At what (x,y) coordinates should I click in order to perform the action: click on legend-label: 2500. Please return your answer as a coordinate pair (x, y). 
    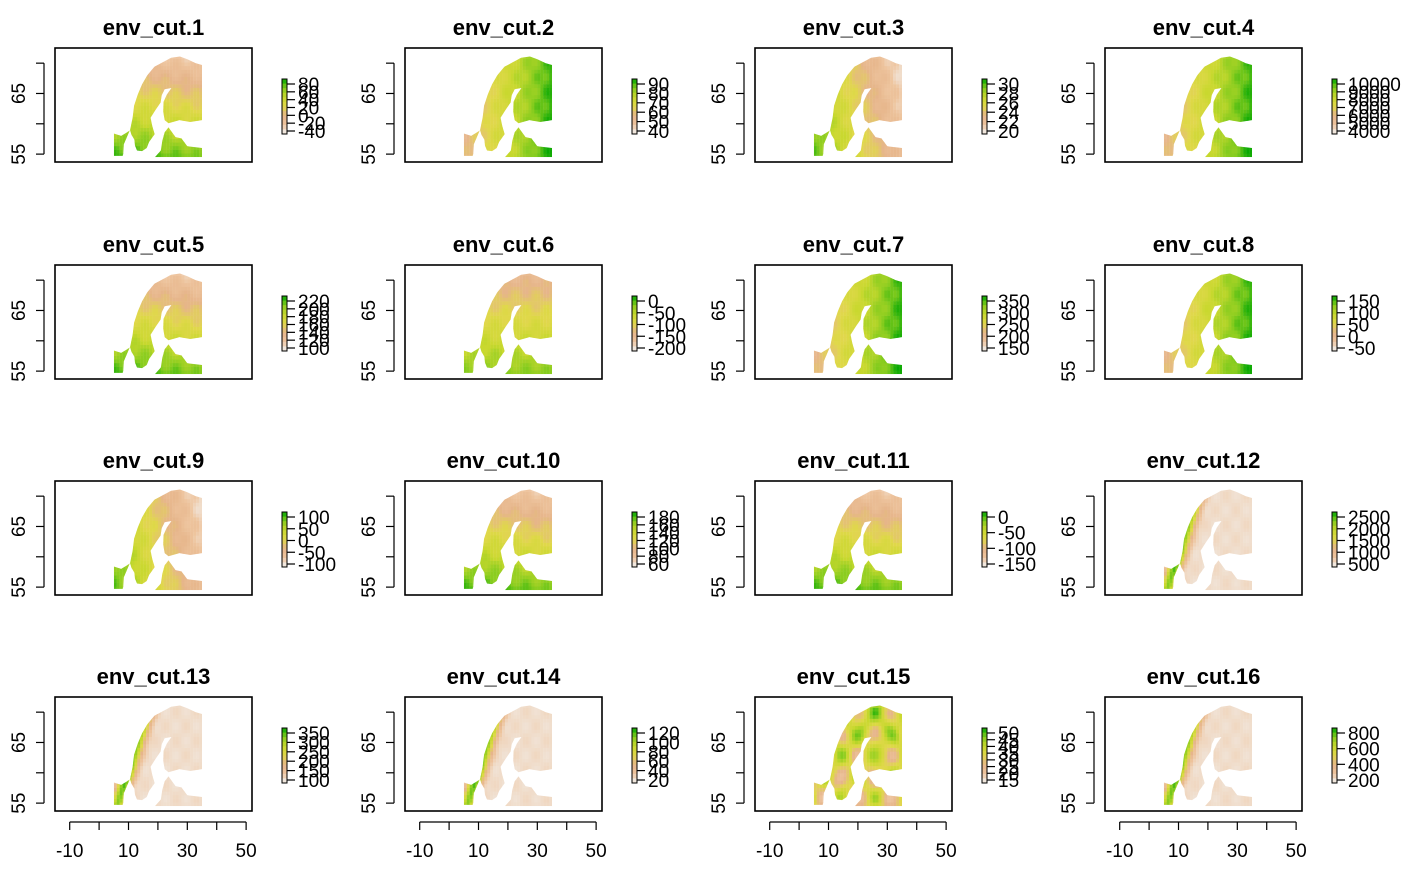
    Looking at the image, I should click on (1369, 518).